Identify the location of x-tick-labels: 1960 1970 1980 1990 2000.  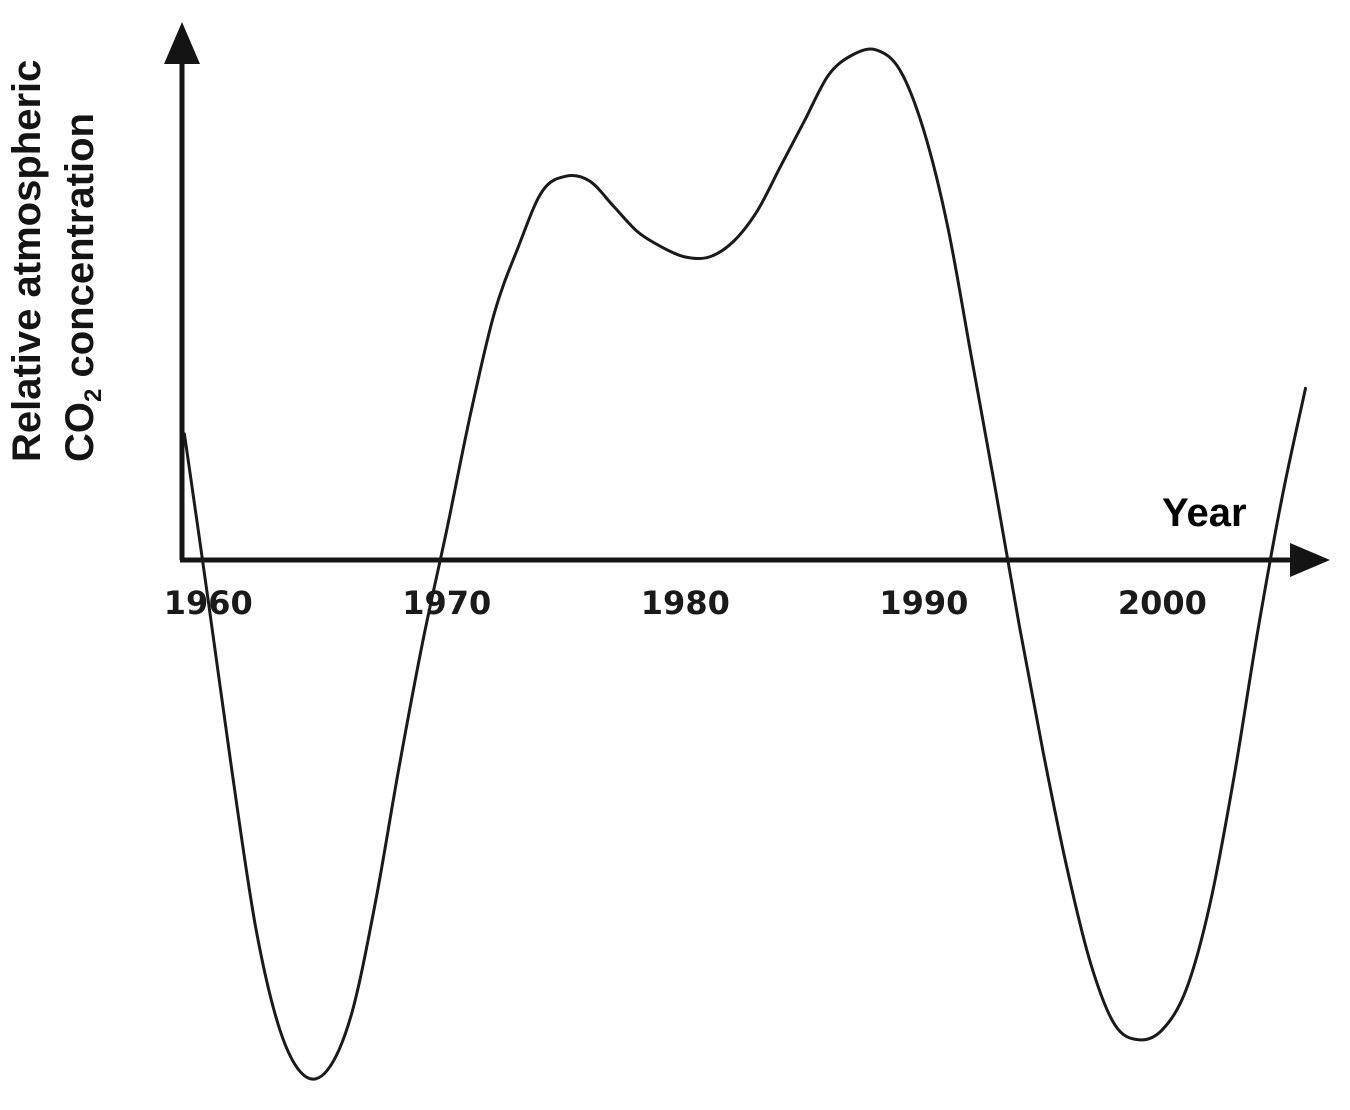
(685, 603).